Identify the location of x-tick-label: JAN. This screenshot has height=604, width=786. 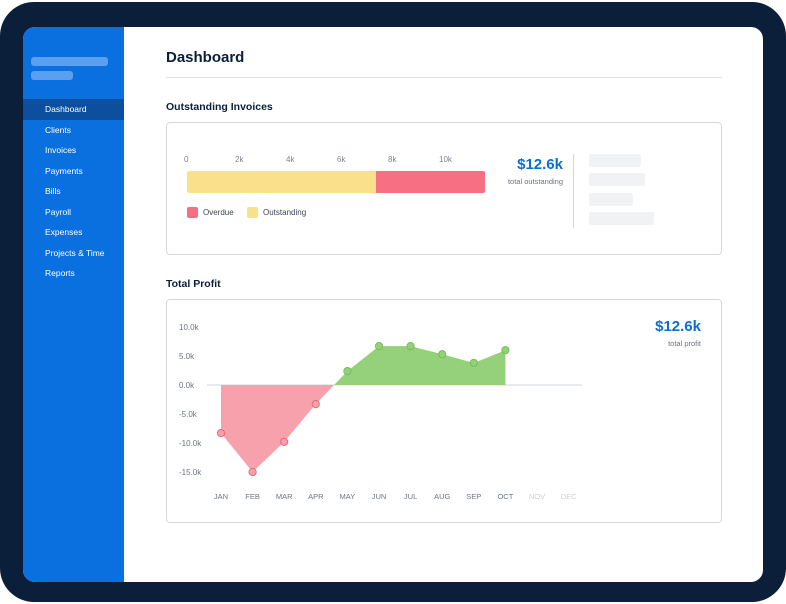
(221, 496).